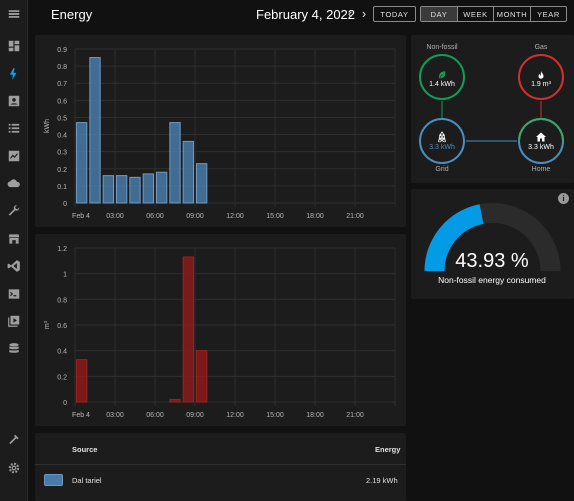 This screenshot has height=501, width=574. Describe the element at coordinates (14, 440) in the screenshot. I see `hammer-icon` at that location.